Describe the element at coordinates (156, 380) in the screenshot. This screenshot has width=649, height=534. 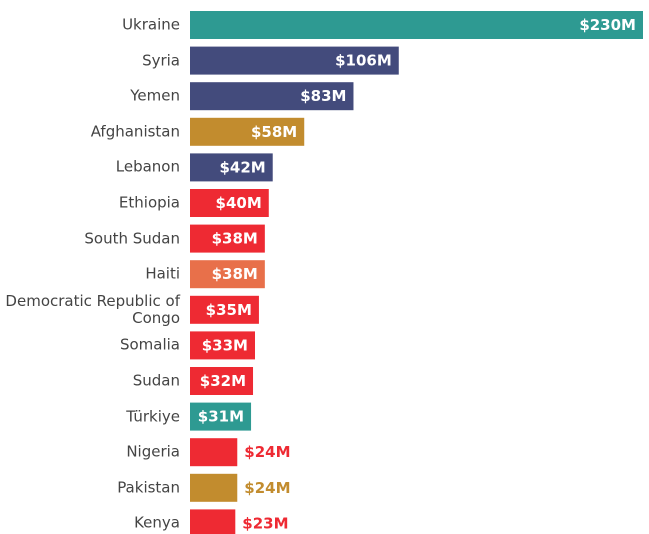
I see `category-label: Sudan` at that location.